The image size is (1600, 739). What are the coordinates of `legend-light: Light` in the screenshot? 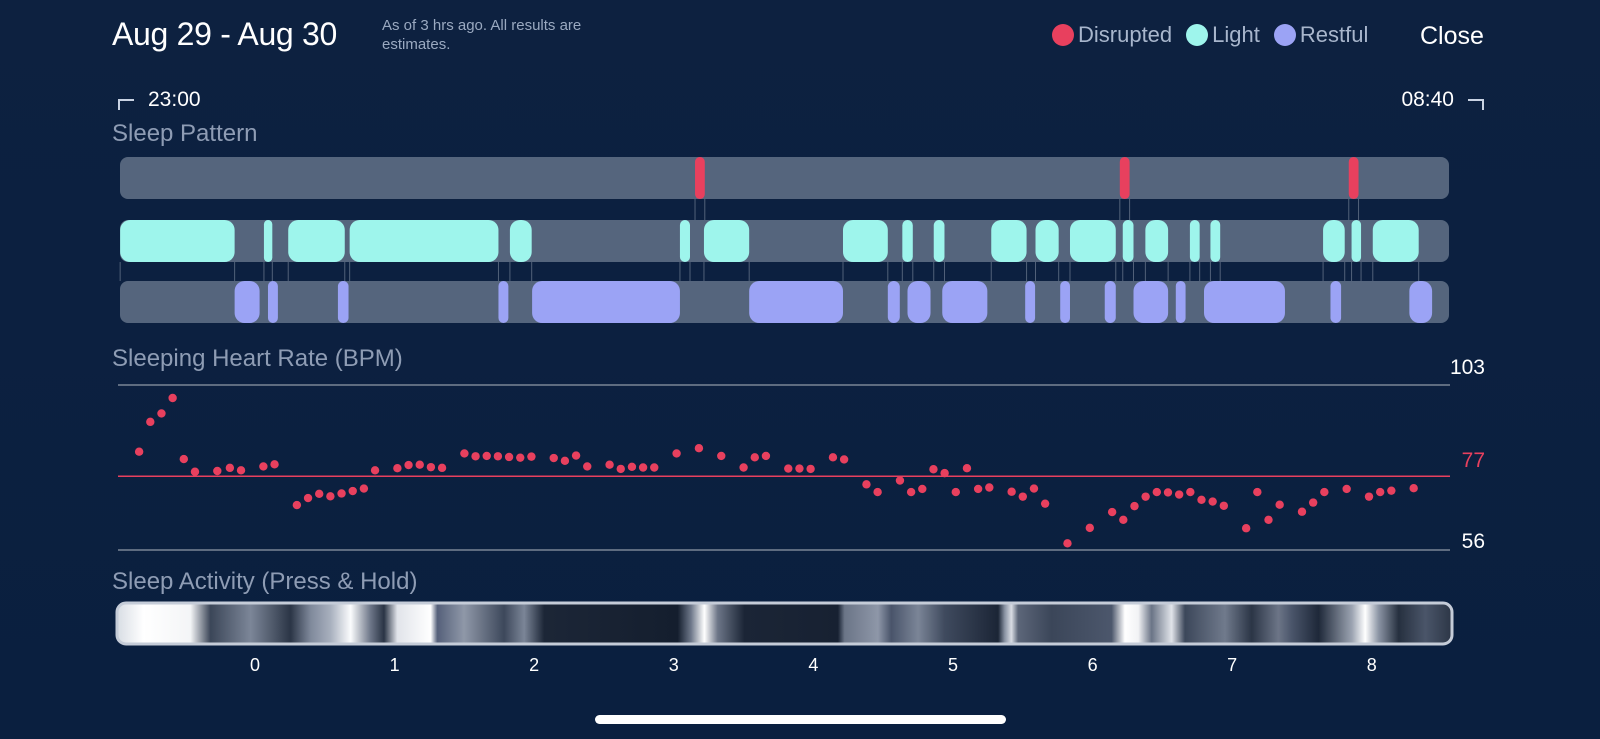 It's located at (1223, 35).